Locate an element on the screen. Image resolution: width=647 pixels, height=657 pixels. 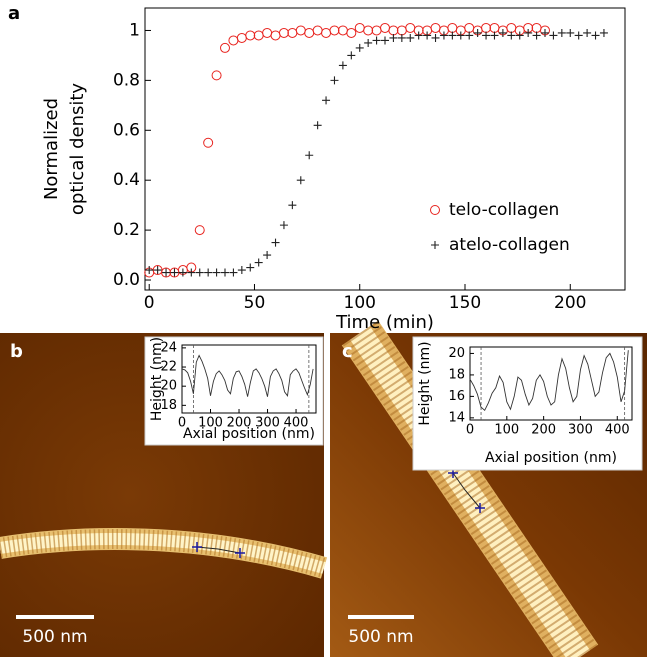
fibril-core is located at coordinates (163, 553).